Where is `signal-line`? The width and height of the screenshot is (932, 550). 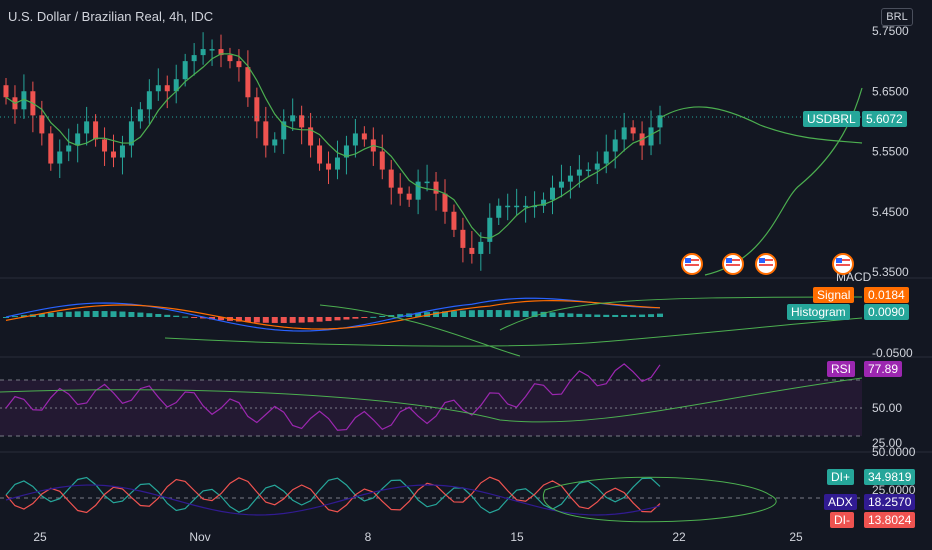 signal-line is located at coordinates (333, 315).